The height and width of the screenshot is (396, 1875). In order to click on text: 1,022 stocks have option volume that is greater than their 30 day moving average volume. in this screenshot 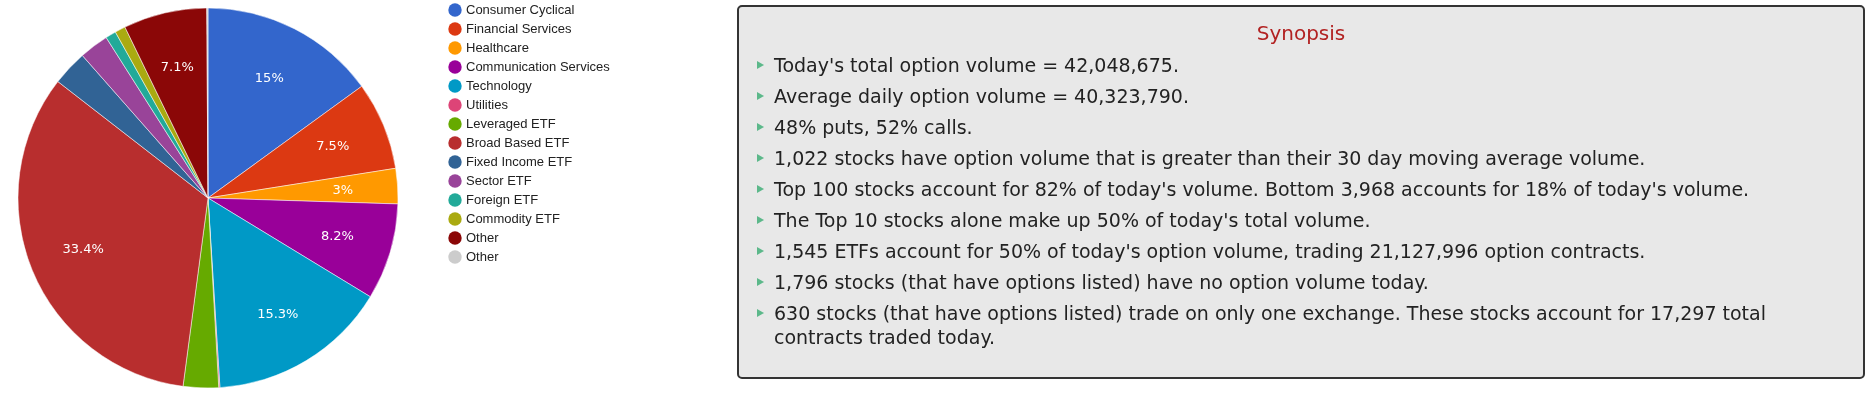, I will do `click(1210, 158)`.